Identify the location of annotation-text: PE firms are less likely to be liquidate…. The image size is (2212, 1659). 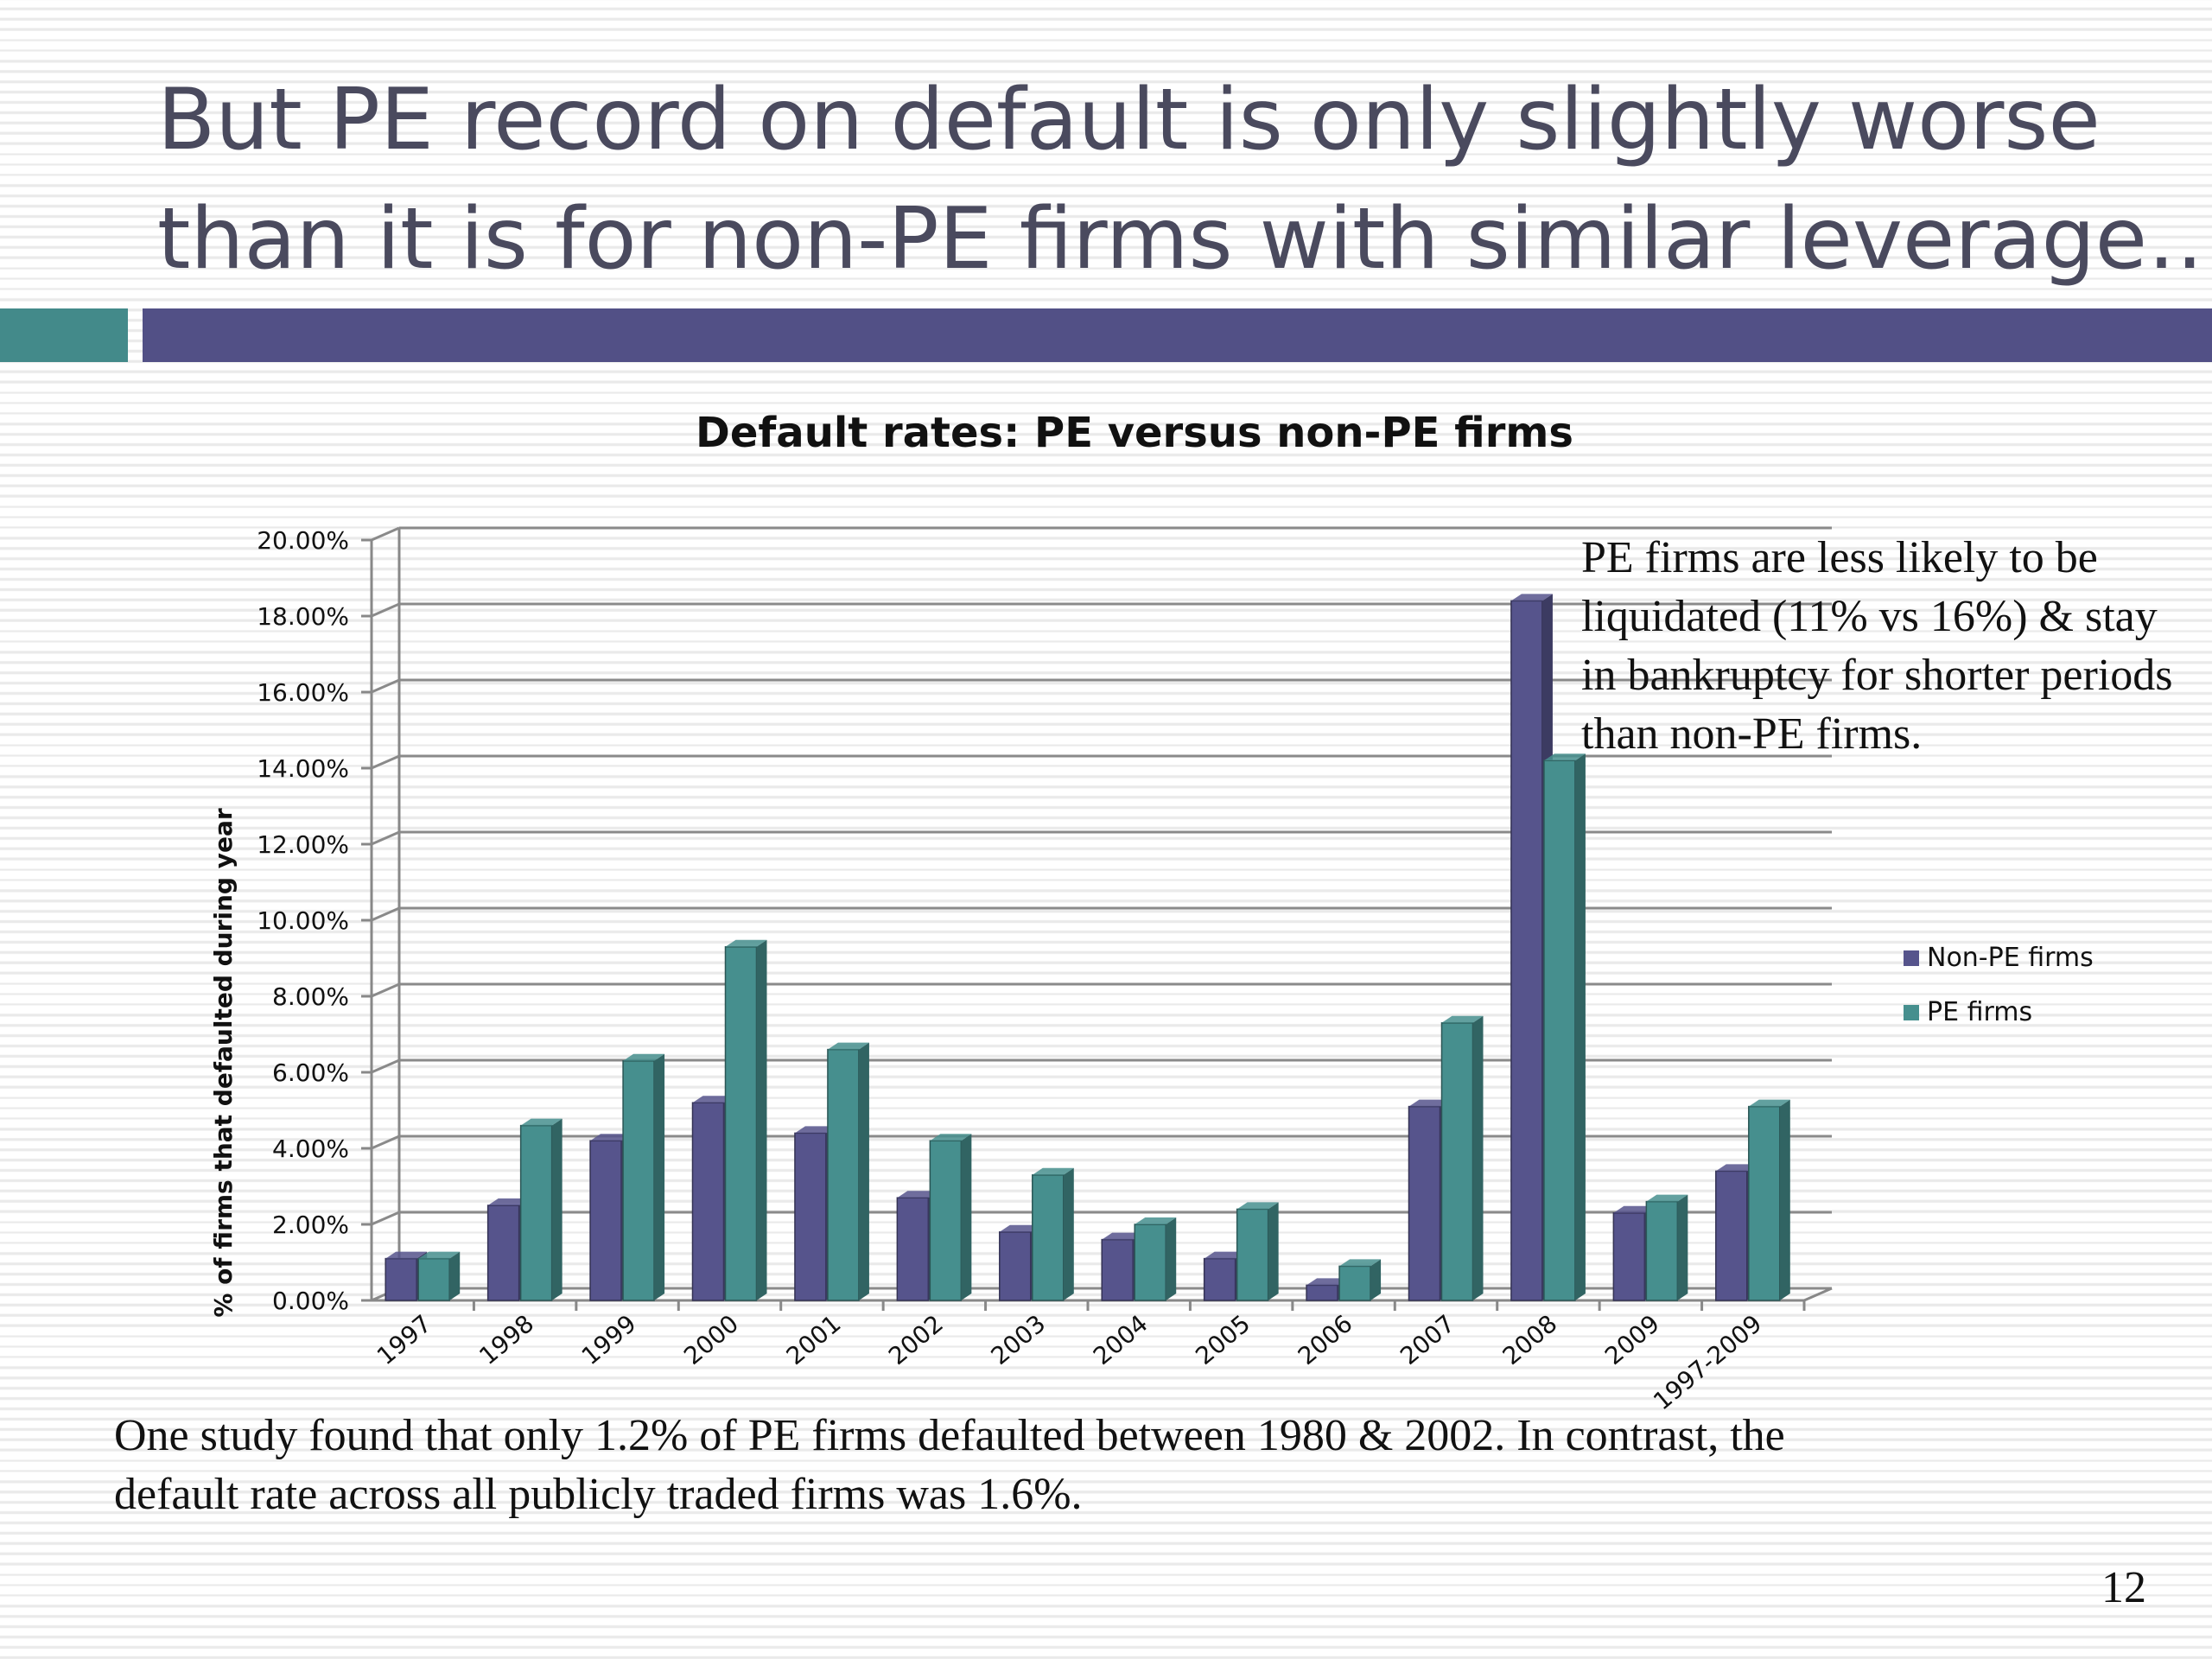
(1877, 646).